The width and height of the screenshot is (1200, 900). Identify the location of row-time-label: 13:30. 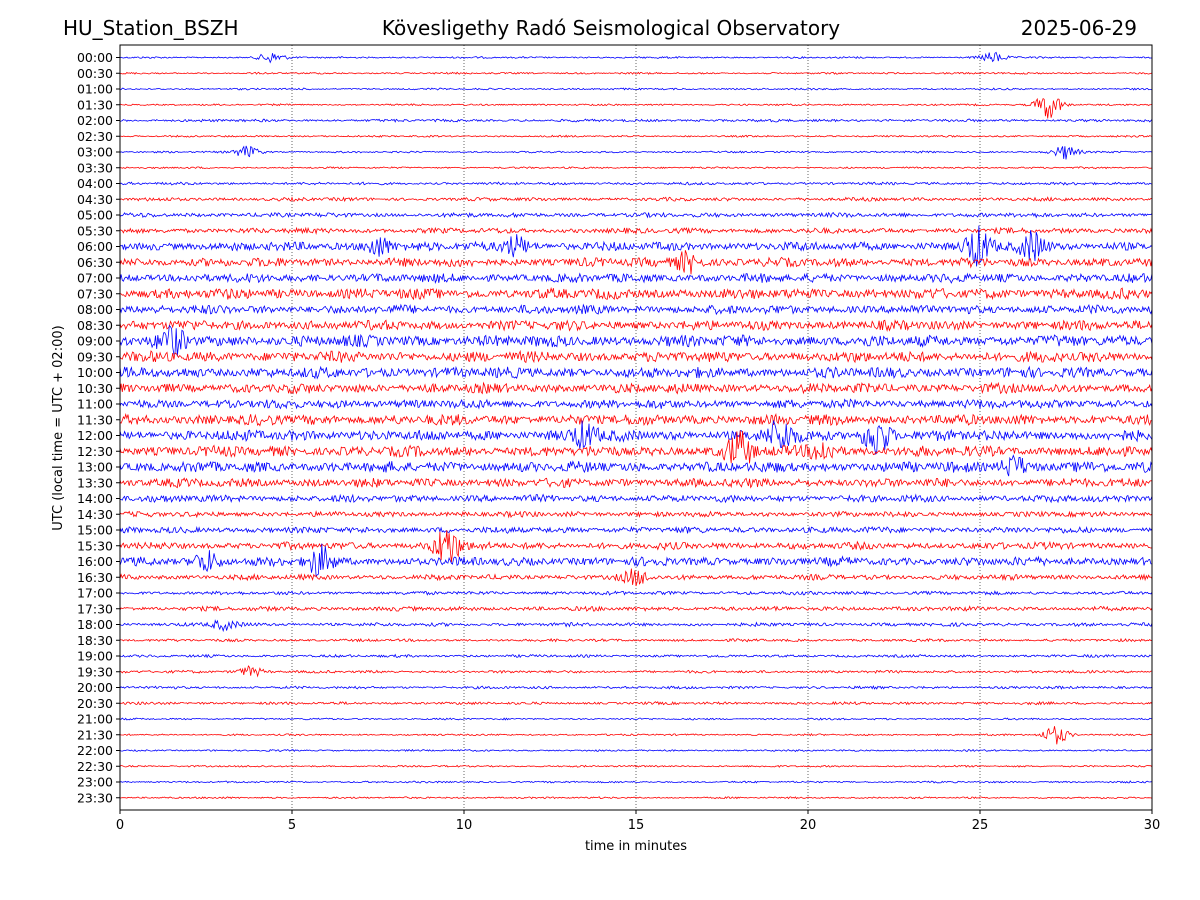
(95, 482).